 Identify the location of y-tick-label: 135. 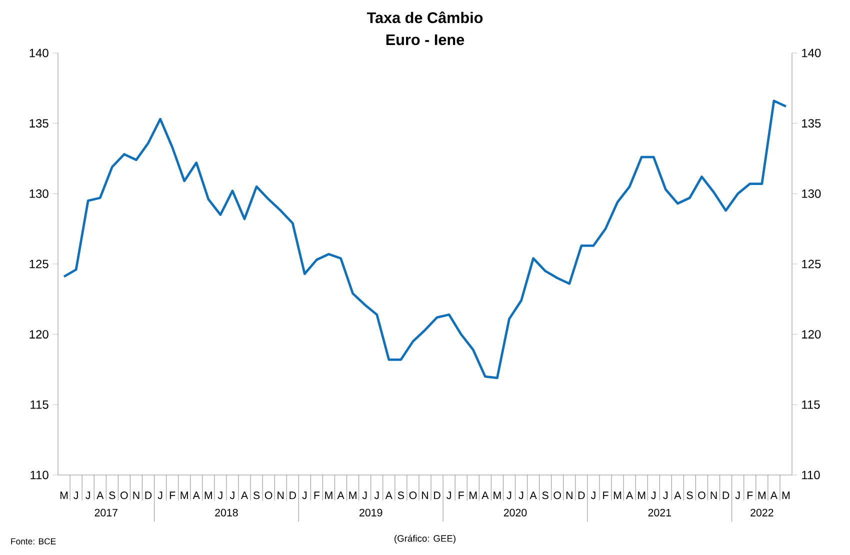
(39, 123).